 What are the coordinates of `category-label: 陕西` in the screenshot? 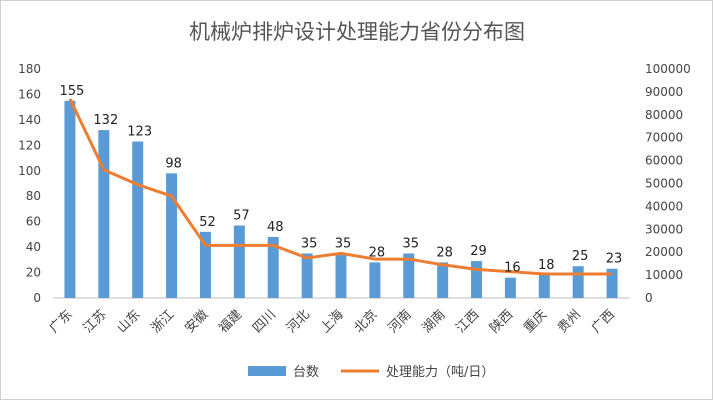 It's located at (501, 321).